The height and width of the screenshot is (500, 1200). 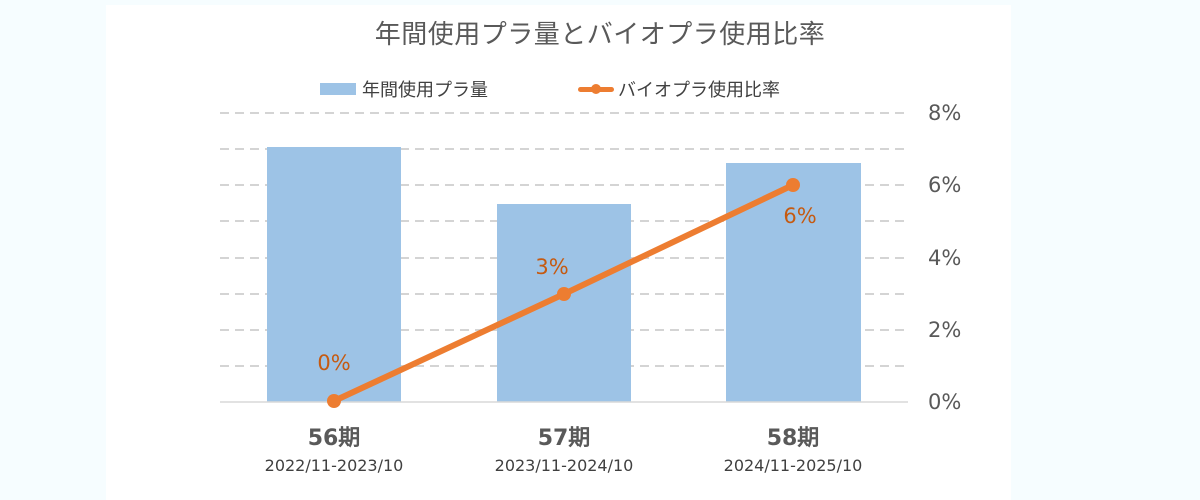 I want to click on category-range: 2023/11-2024/10, so click(x=564, y=465).